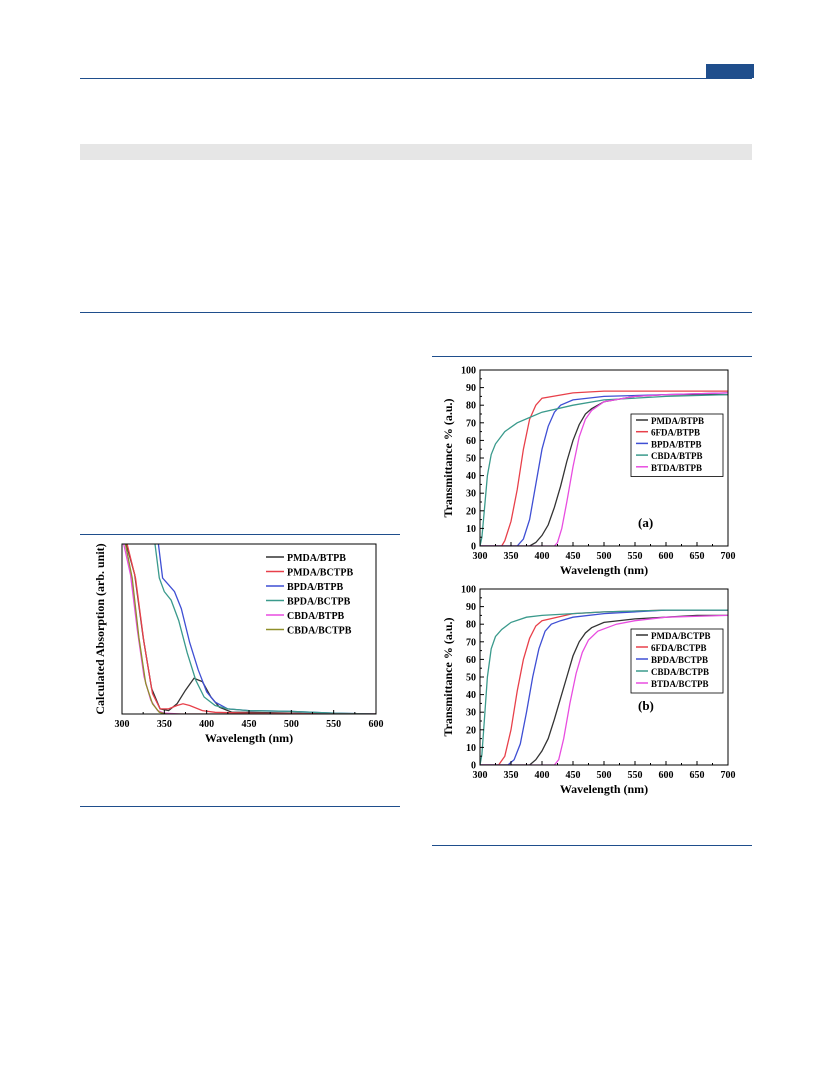 The image size is (833, 1091). What do you see at coordinates (675, 433) in the screenshot?
I see `legend-label: 6FDA/BTPB` at bounding box center [675, 433].